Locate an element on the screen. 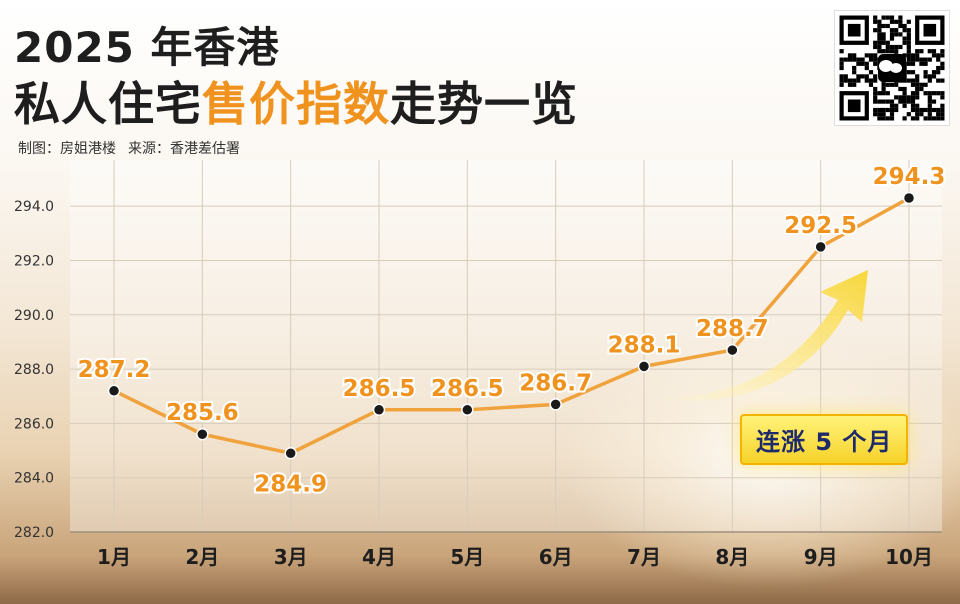 This screenshot has height=604, width=960. data-label: 294.3 is located at coordinates (909, 177).